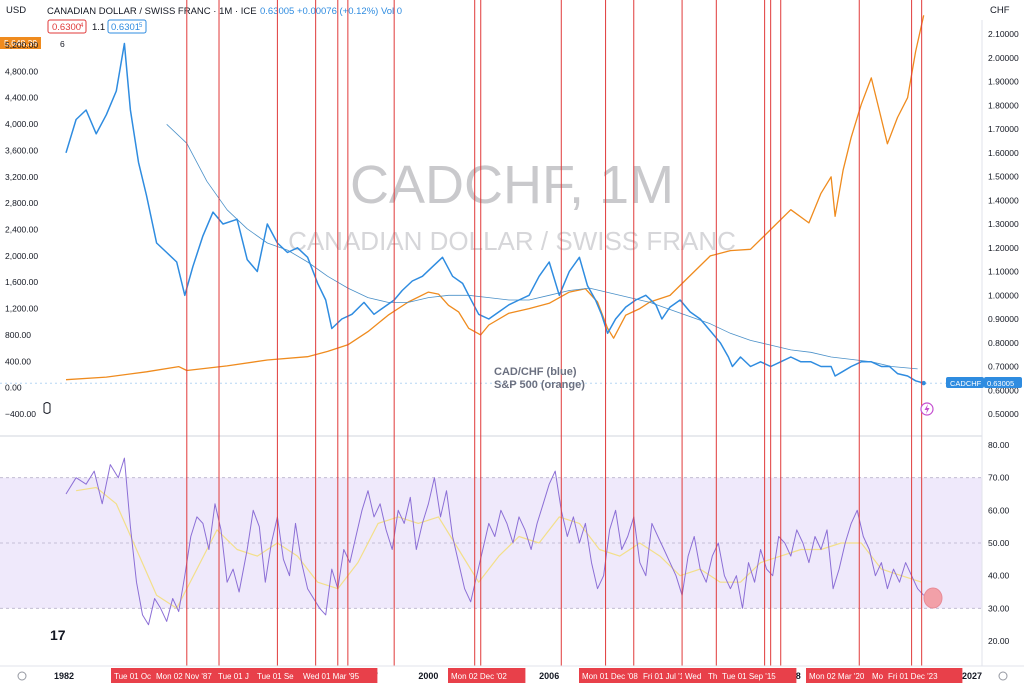  What do you see at coordinates (535, 372) in the screenshot?
I see `annotation-blue-label: CAD/CHF (blue)` at bounding box center [535, 372].